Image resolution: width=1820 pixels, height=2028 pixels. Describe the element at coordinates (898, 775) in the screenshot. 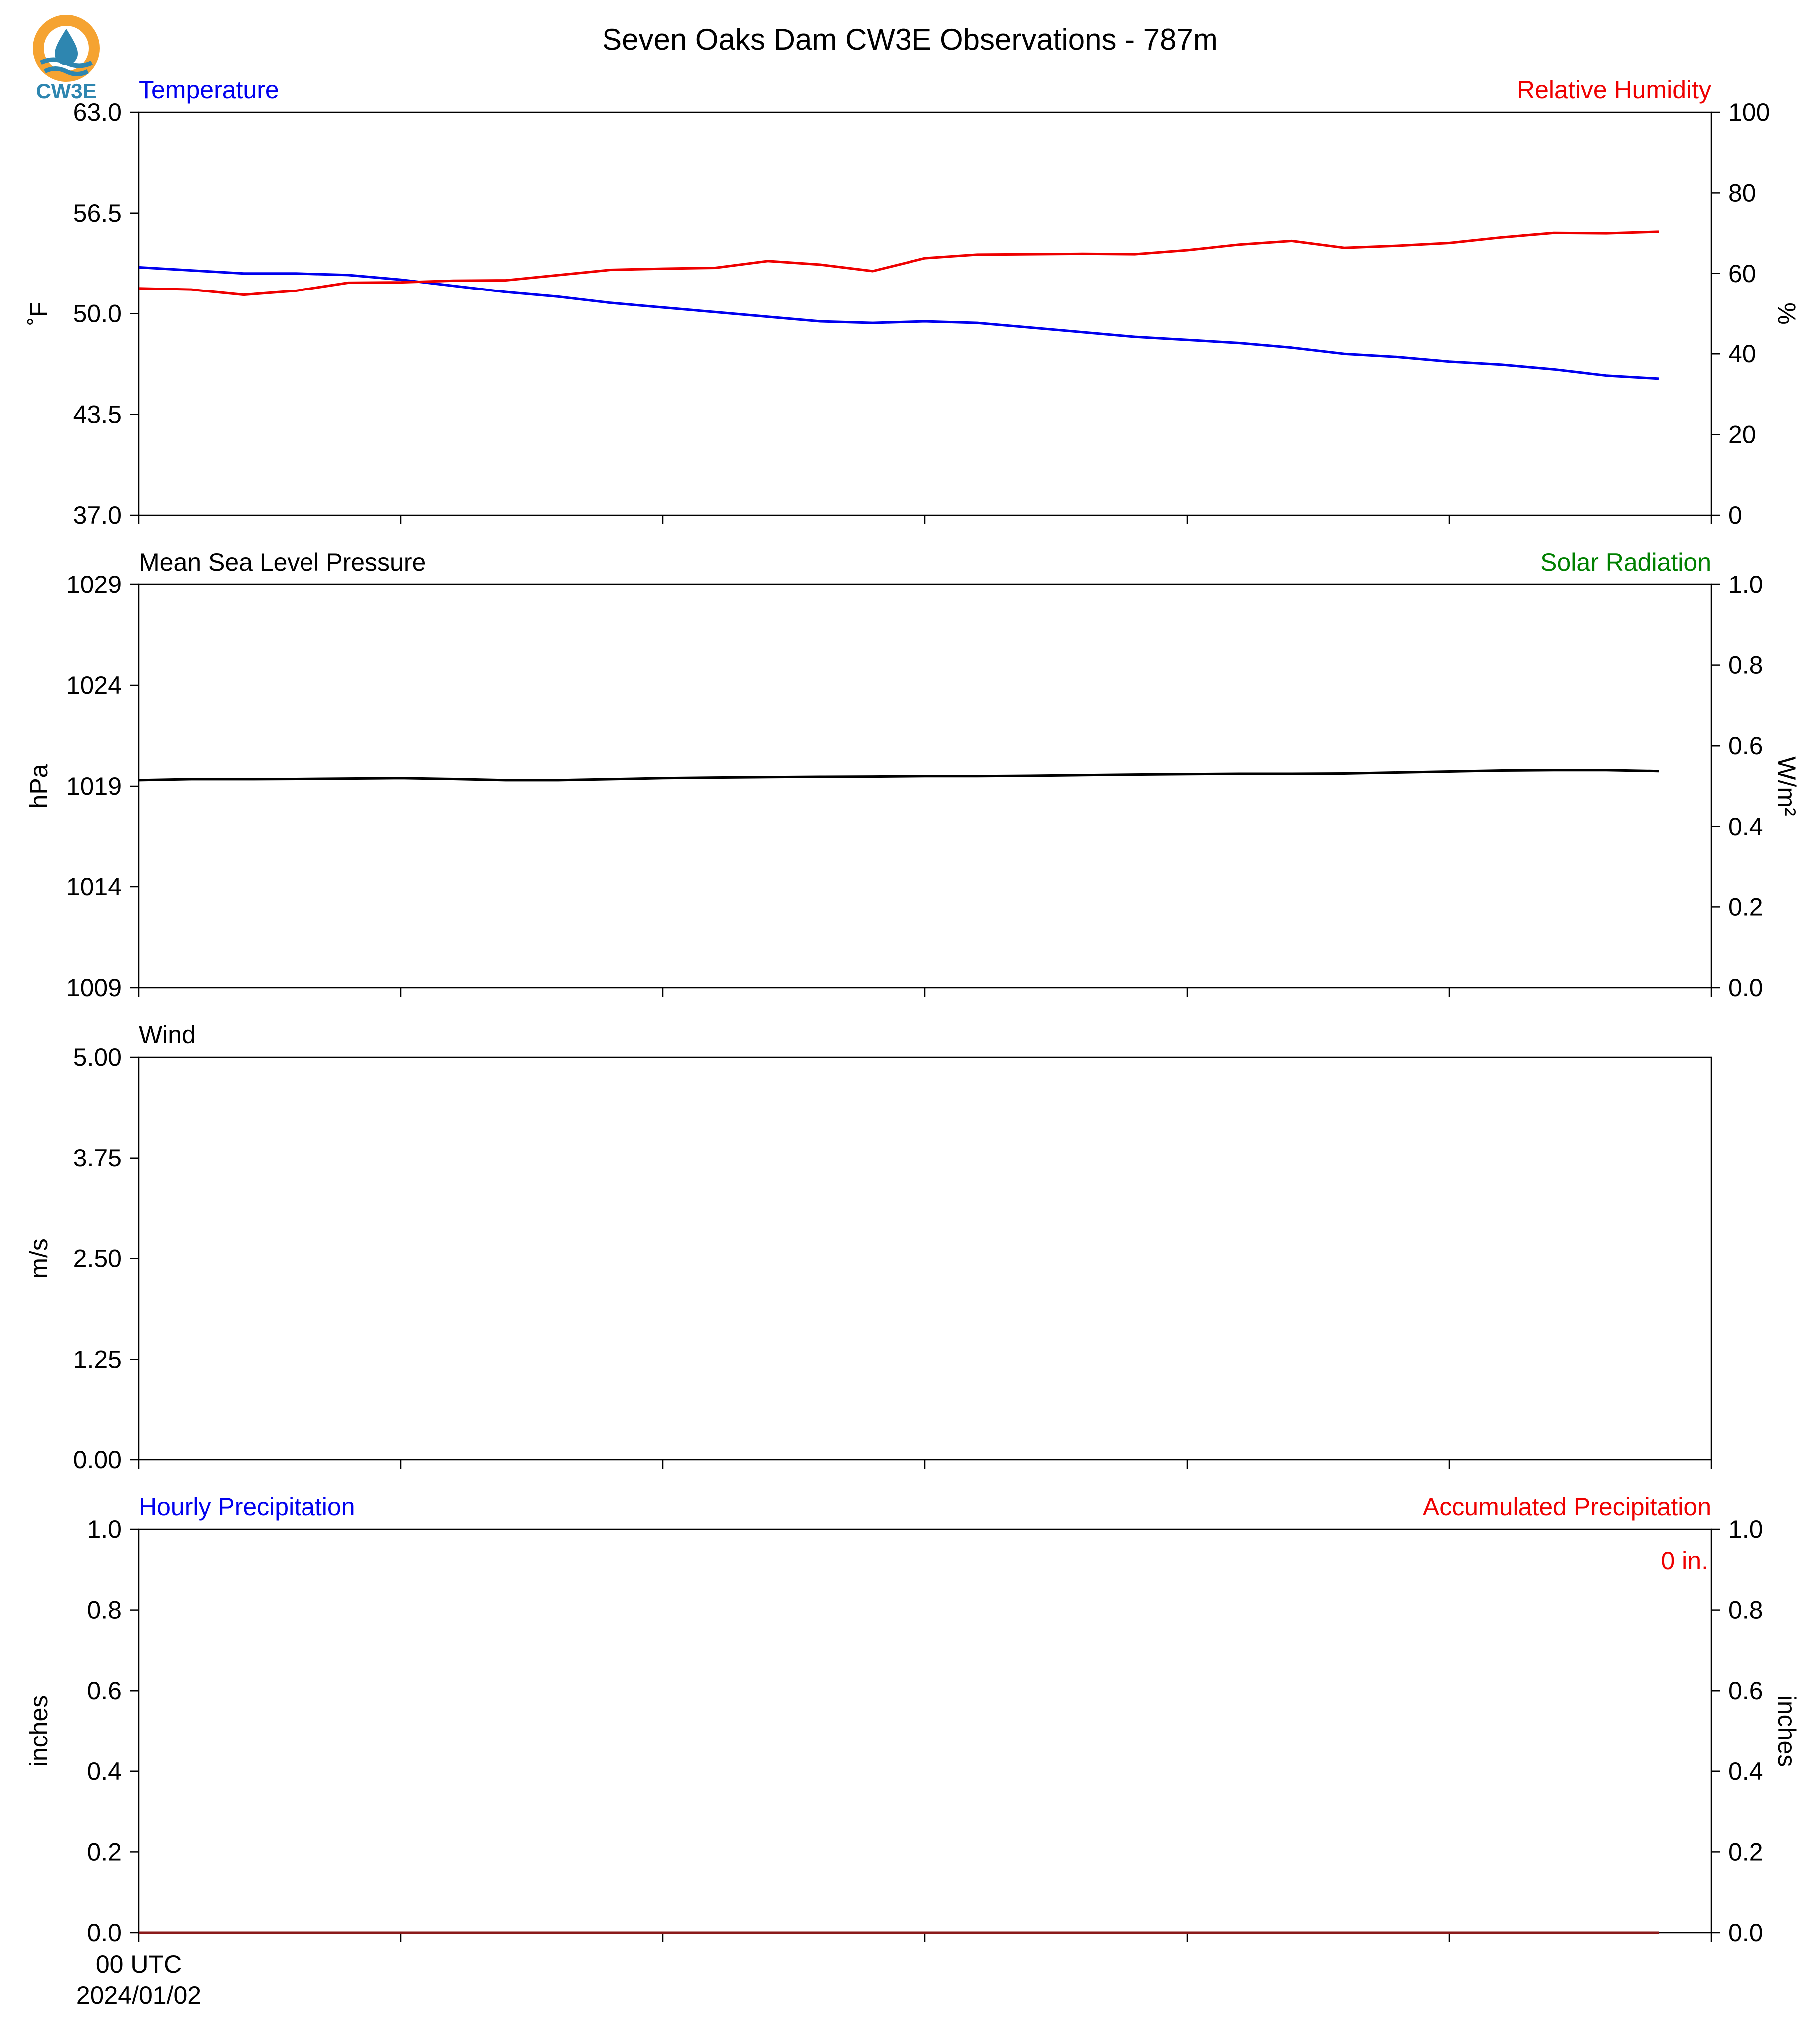

I see `series-line-mean-sea-level-pressure` at that location.